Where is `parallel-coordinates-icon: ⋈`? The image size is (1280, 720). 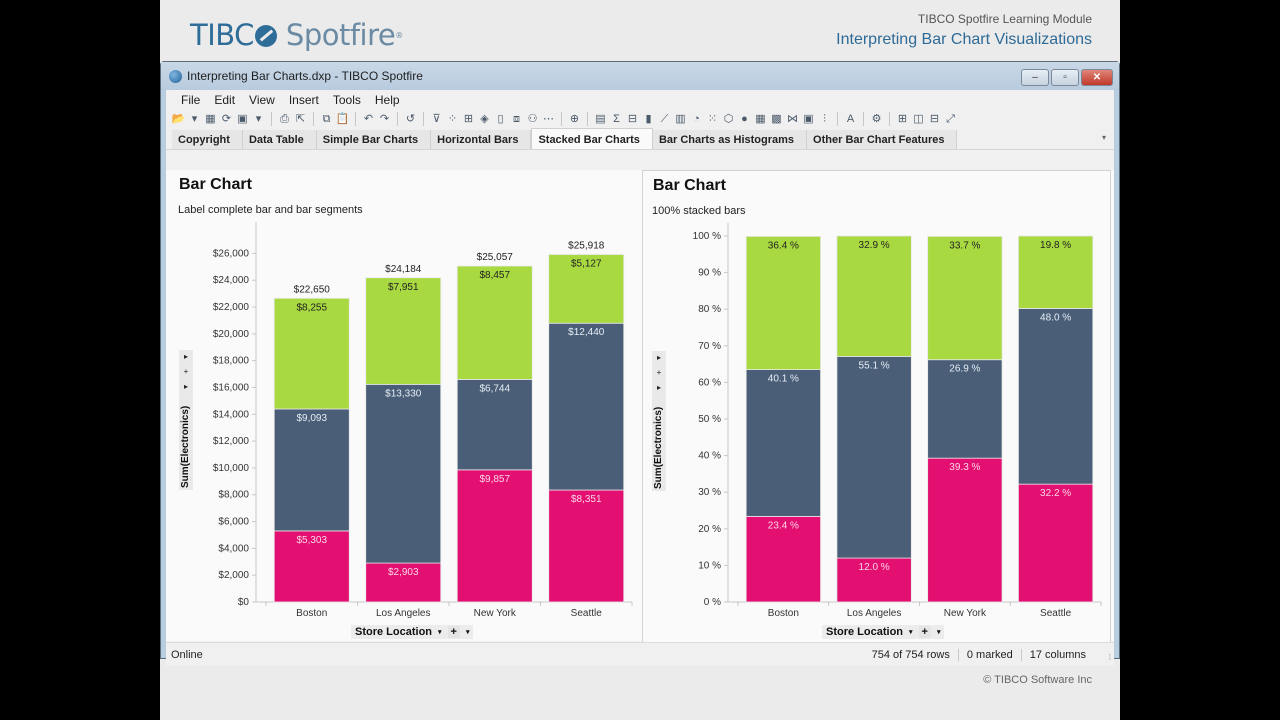 parallel-coordinates-icon: ⋈ is located at coordinates (792, 118).